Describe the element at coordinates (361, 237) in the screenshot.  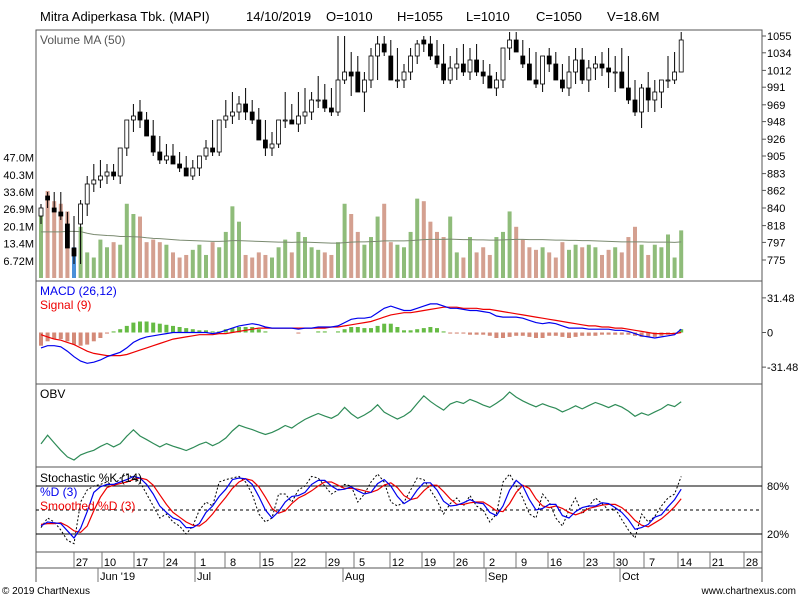
I see `volume-ma-line` at that location.